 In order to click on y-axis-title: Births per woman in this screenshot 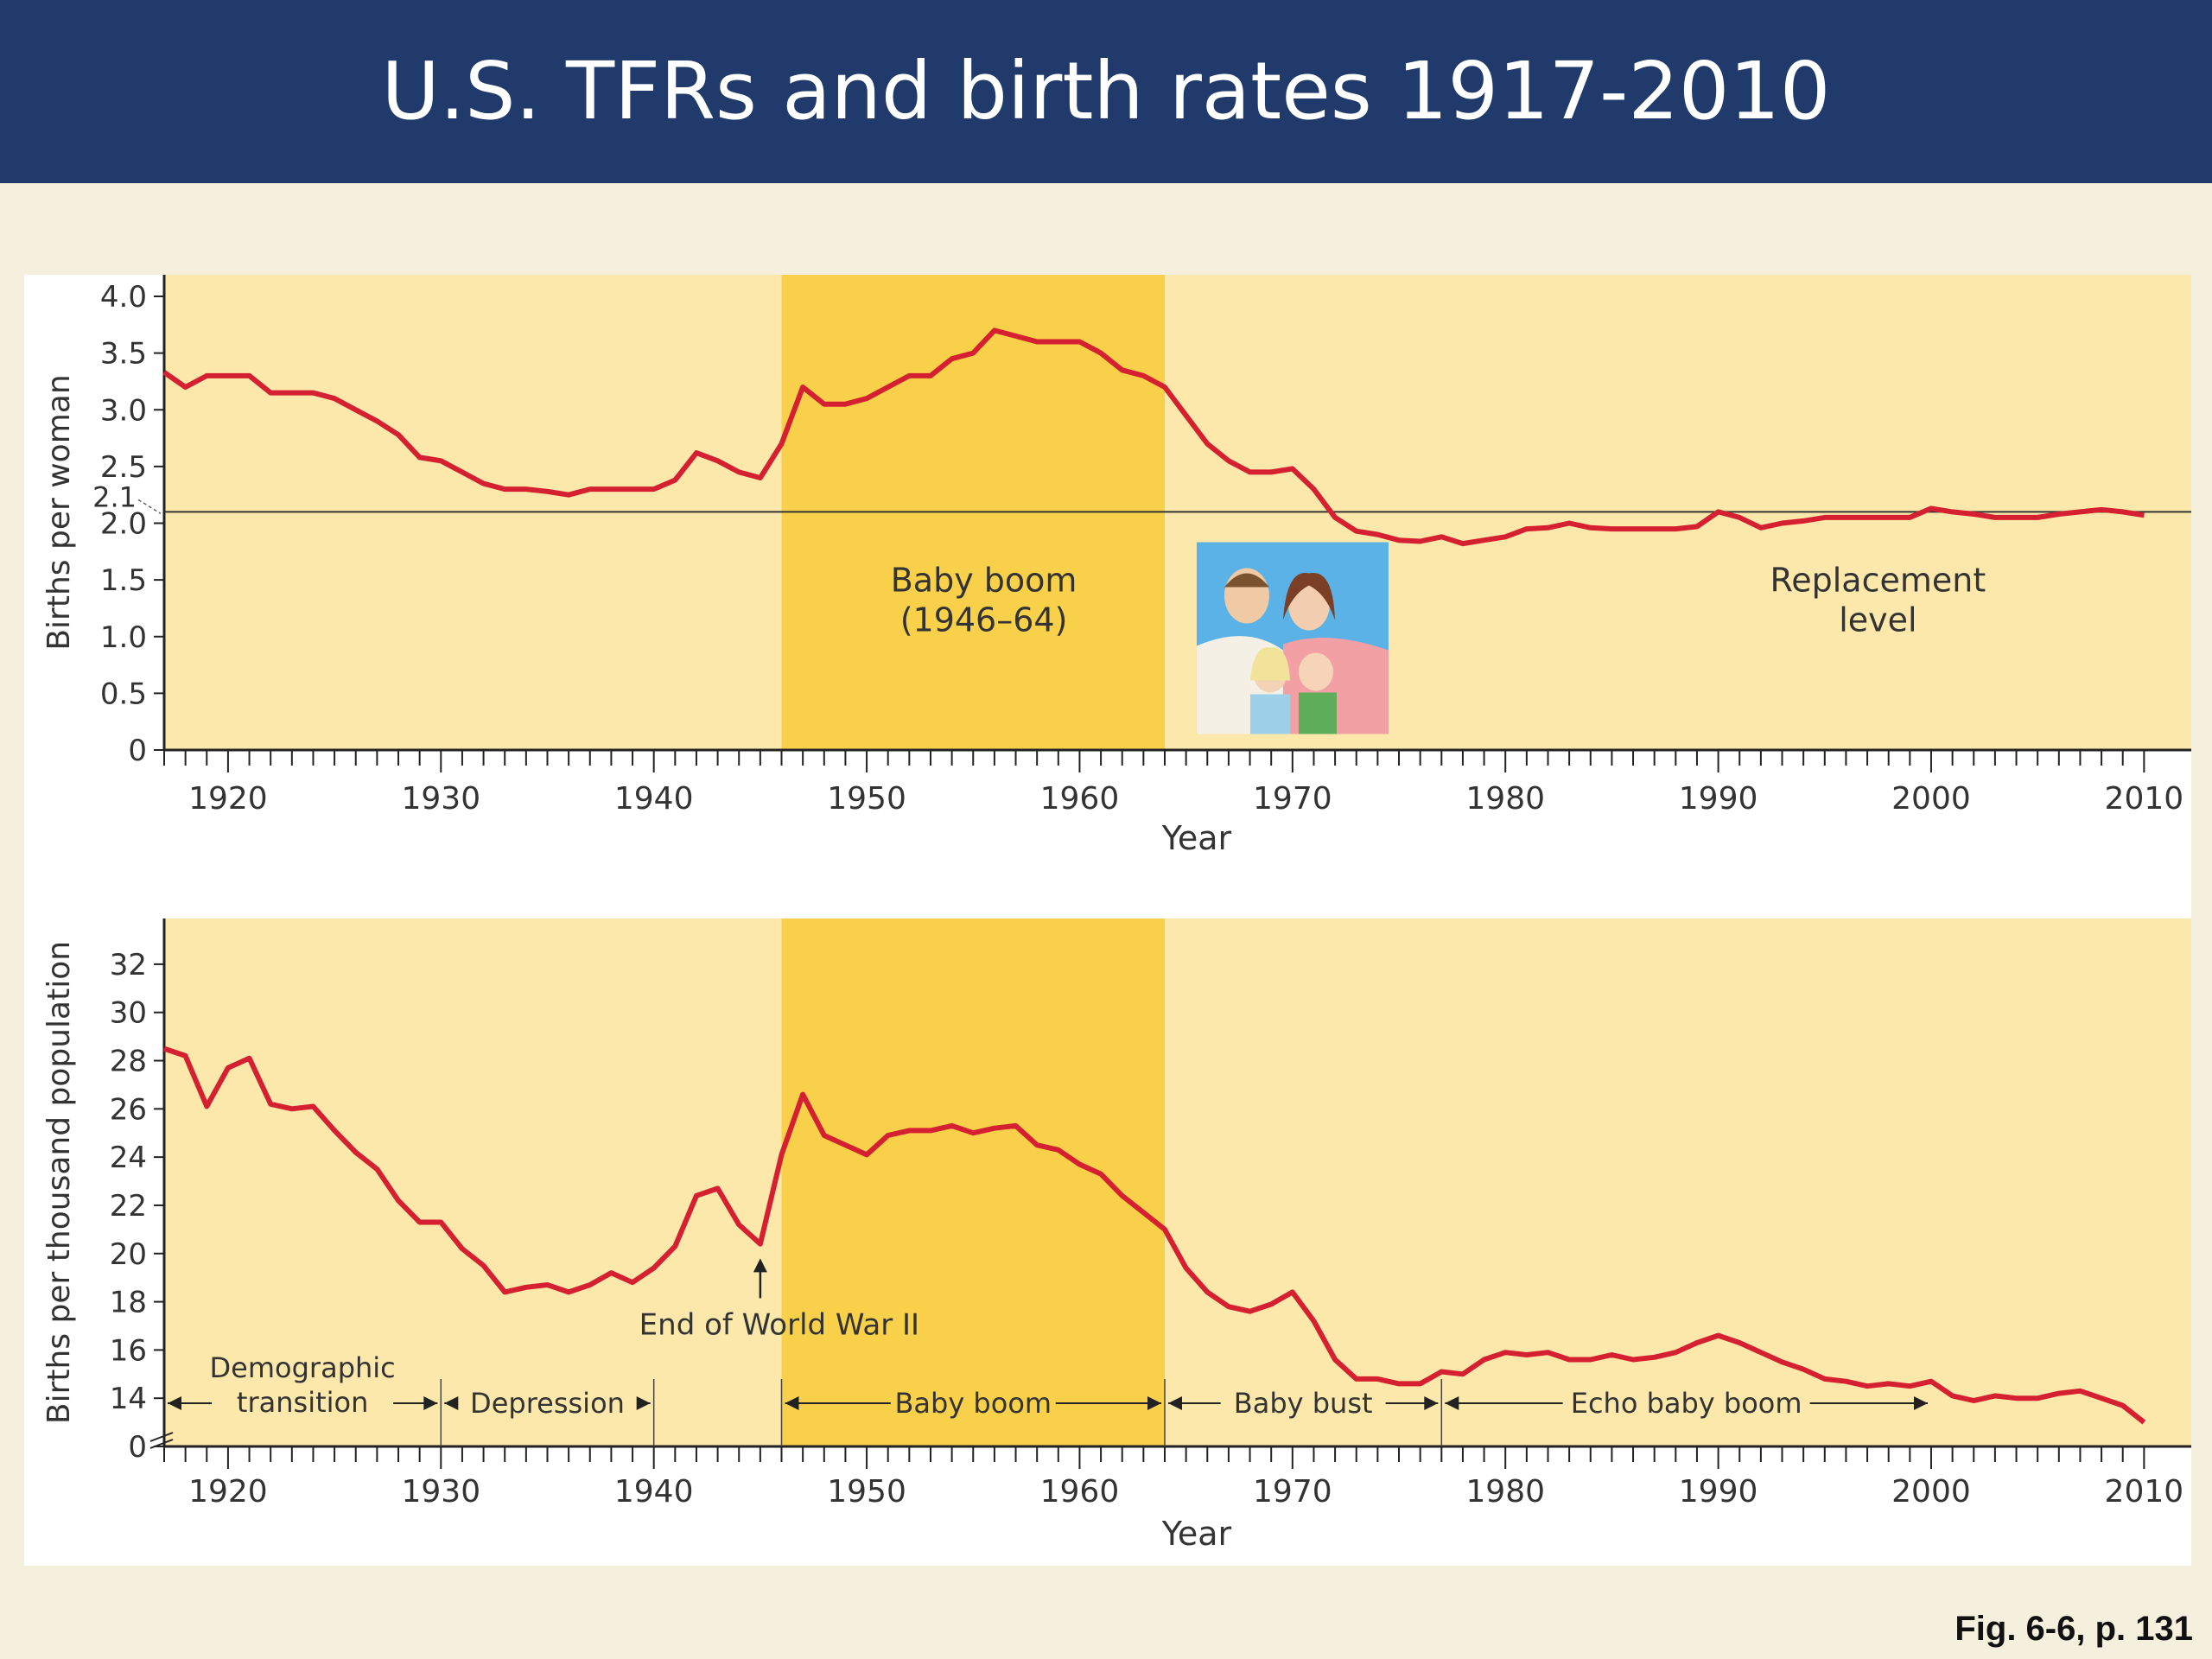, I will do `click(59, 512)`.